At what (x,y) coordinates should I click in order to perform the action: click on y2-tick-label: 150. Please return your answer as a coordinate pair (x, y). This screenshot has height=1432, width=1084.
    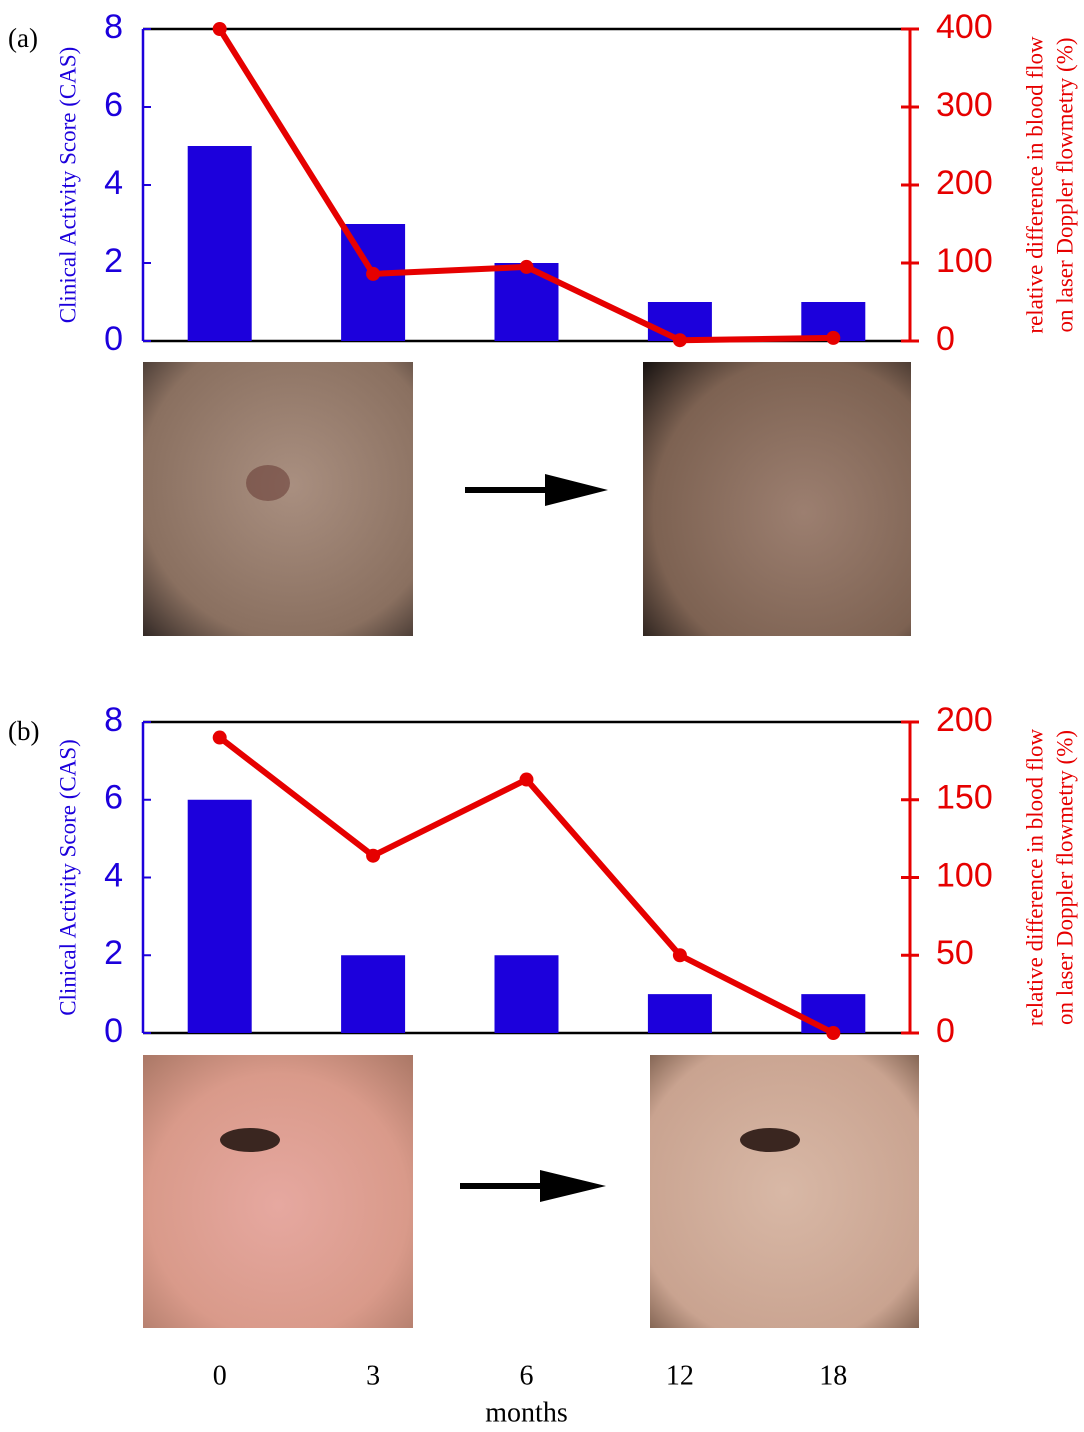
    Looking at the image, I should click on (964, 798).